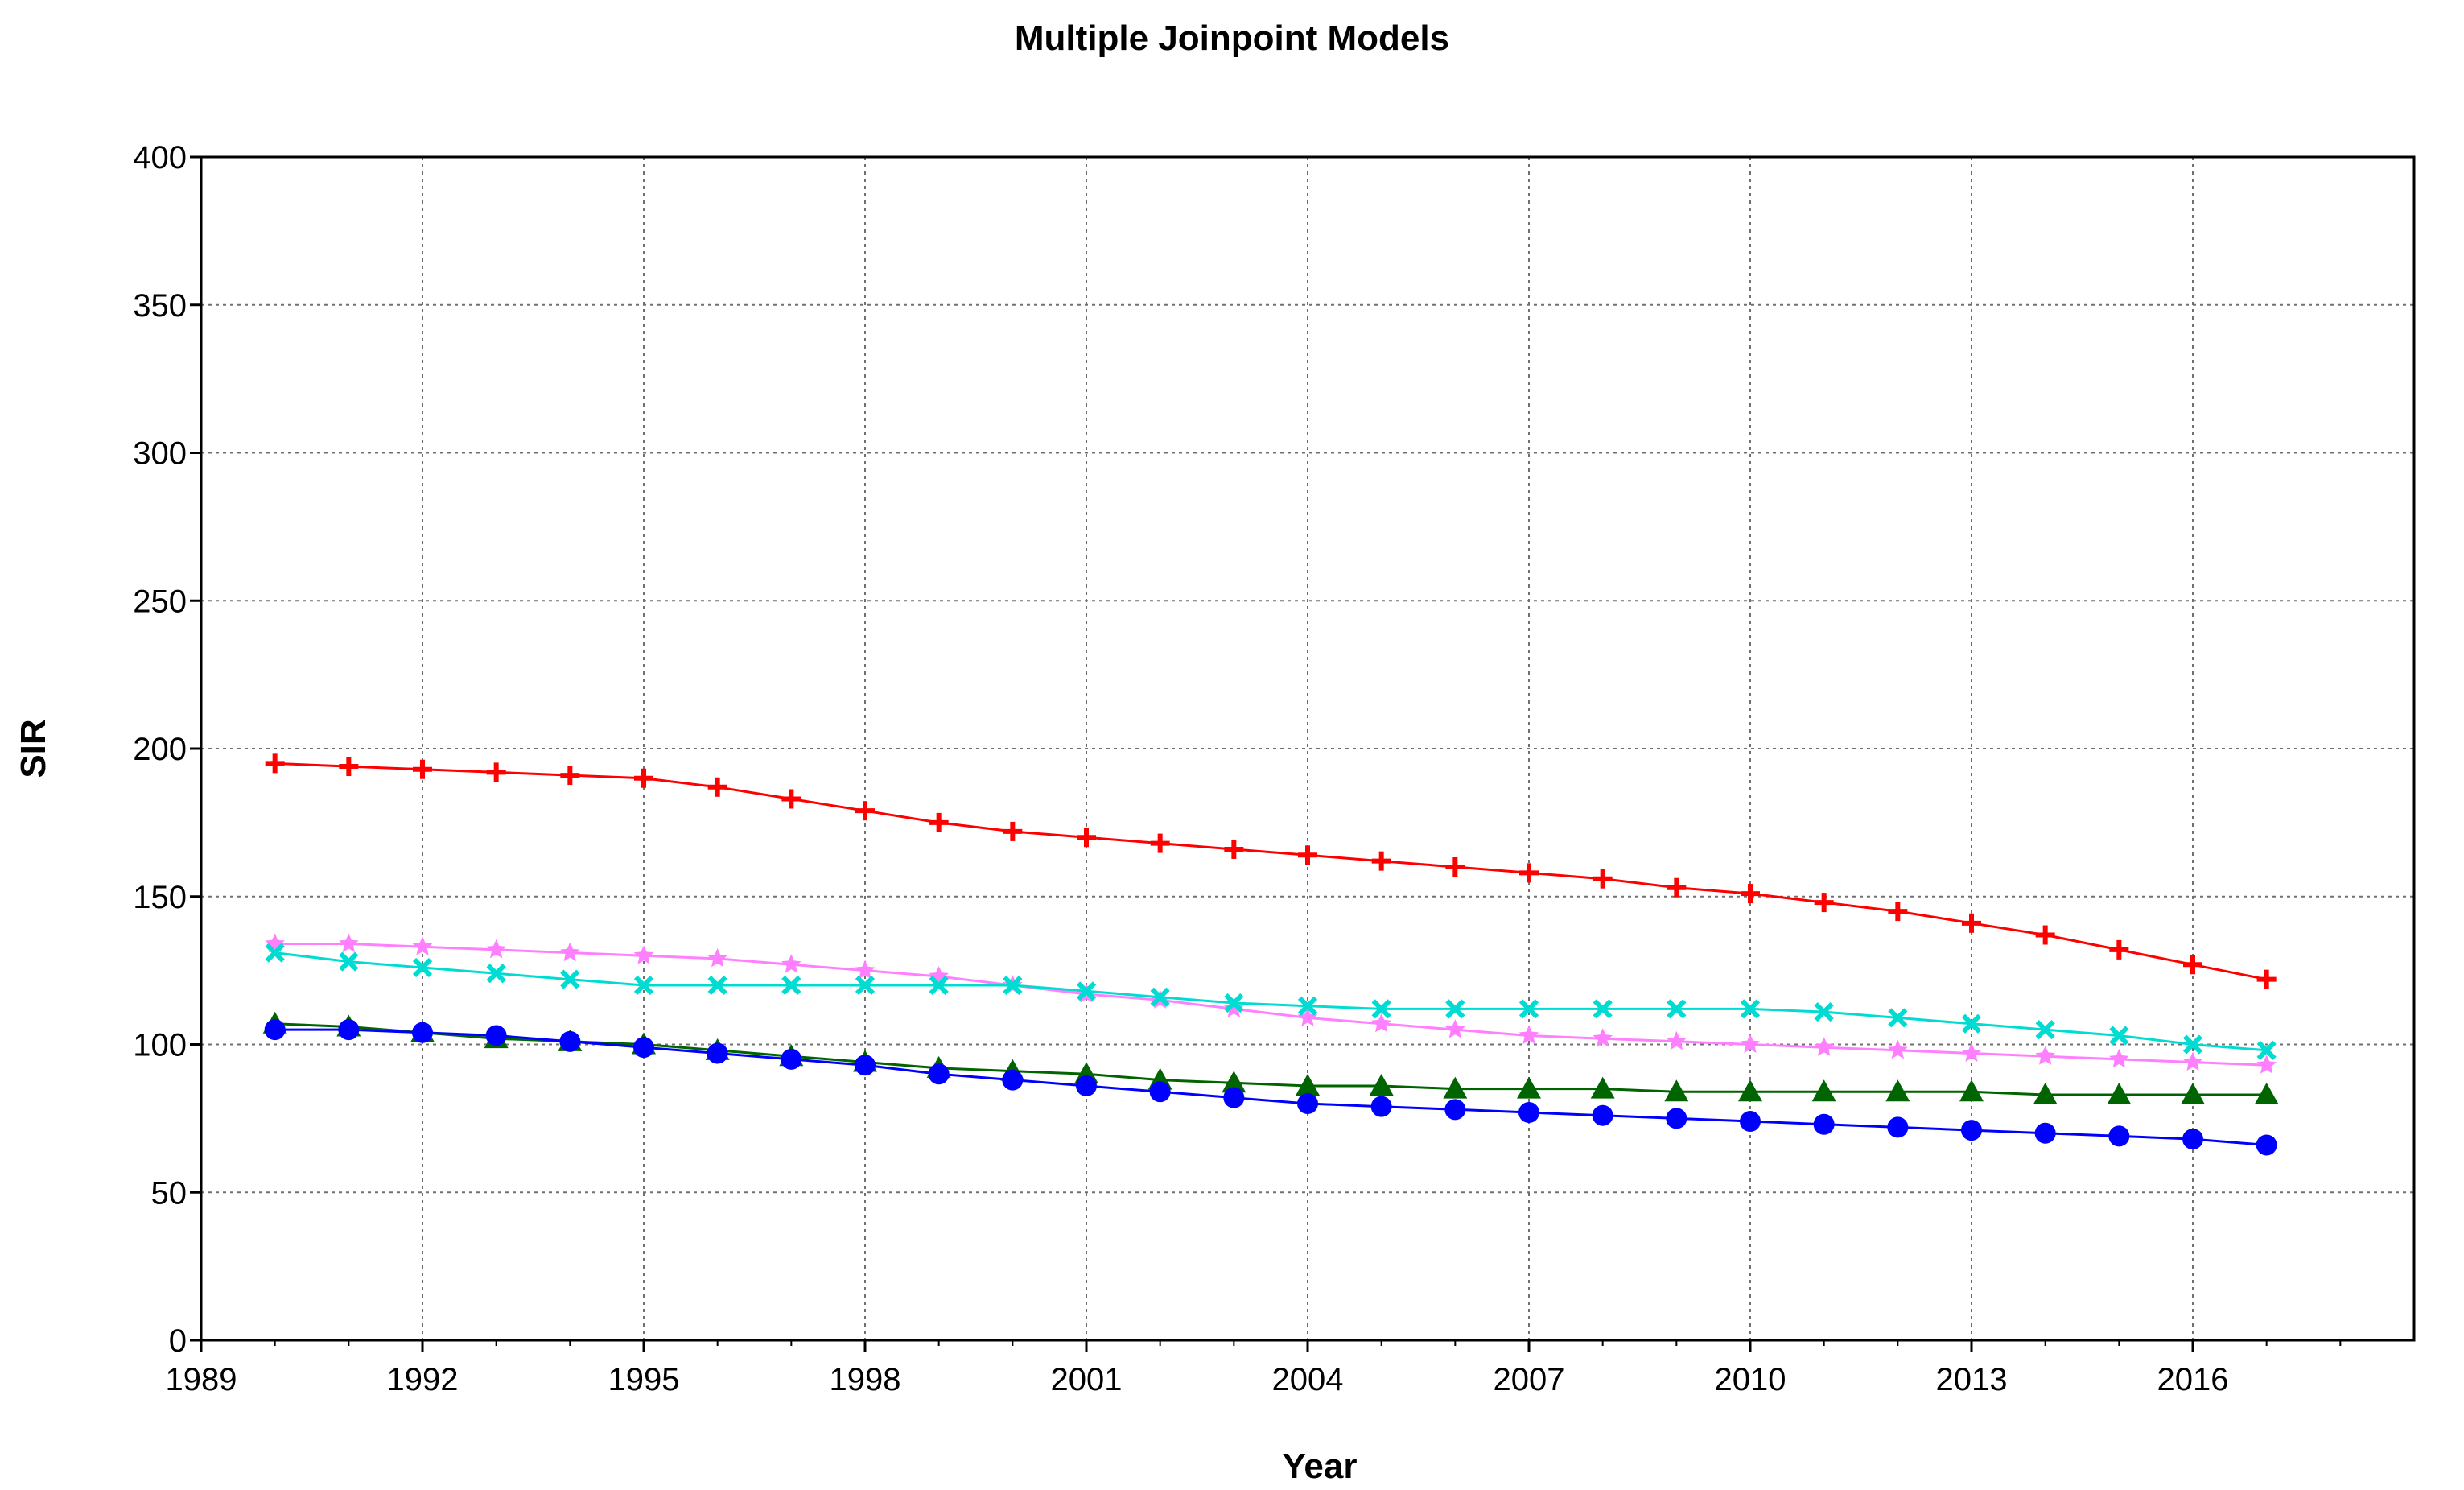  What do you see at coordinates (1087, 1380) in the screenshot?
I see `x-tick-label: 2001` at bounding box center [1087, 1380].